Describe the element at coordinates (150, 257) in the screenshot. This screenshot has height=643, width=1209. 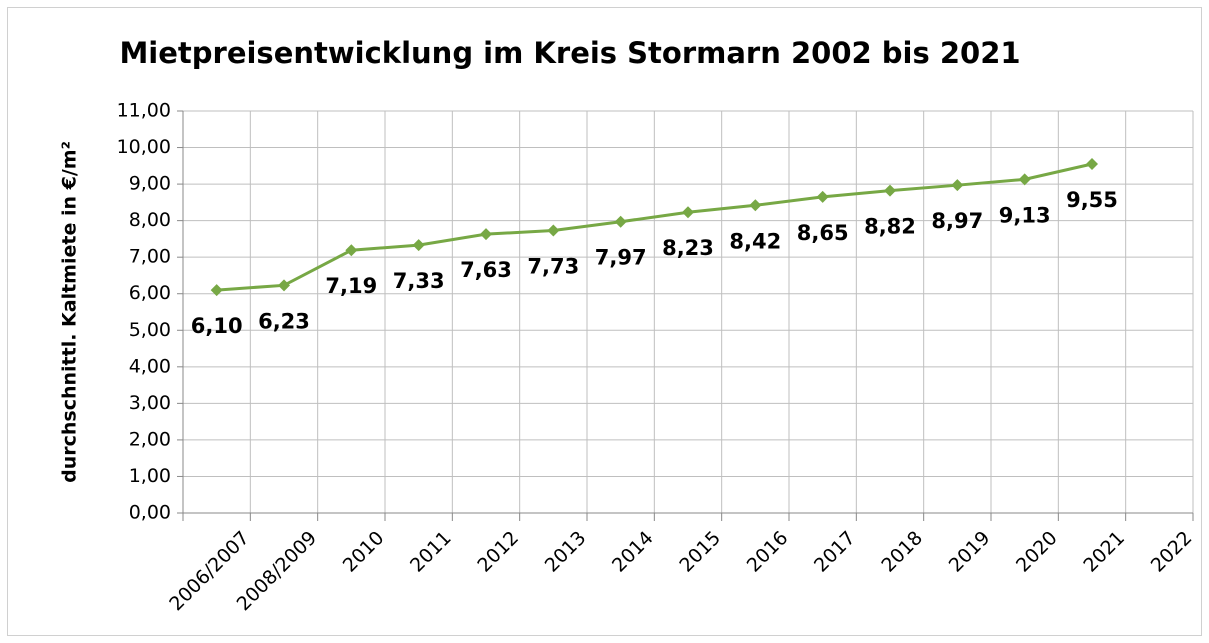
I see `y-tick-label: 7,00` at that location.